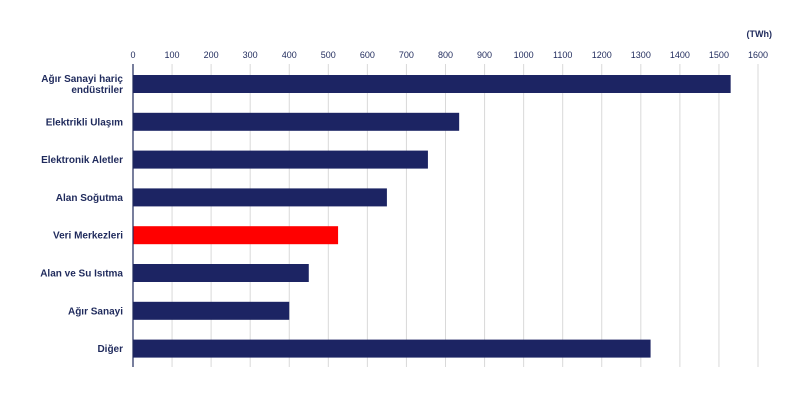 Image resolution: width=800 pixels, height=400 pixels. I want to click on x-tick-label: 1300, so click(641, 55).